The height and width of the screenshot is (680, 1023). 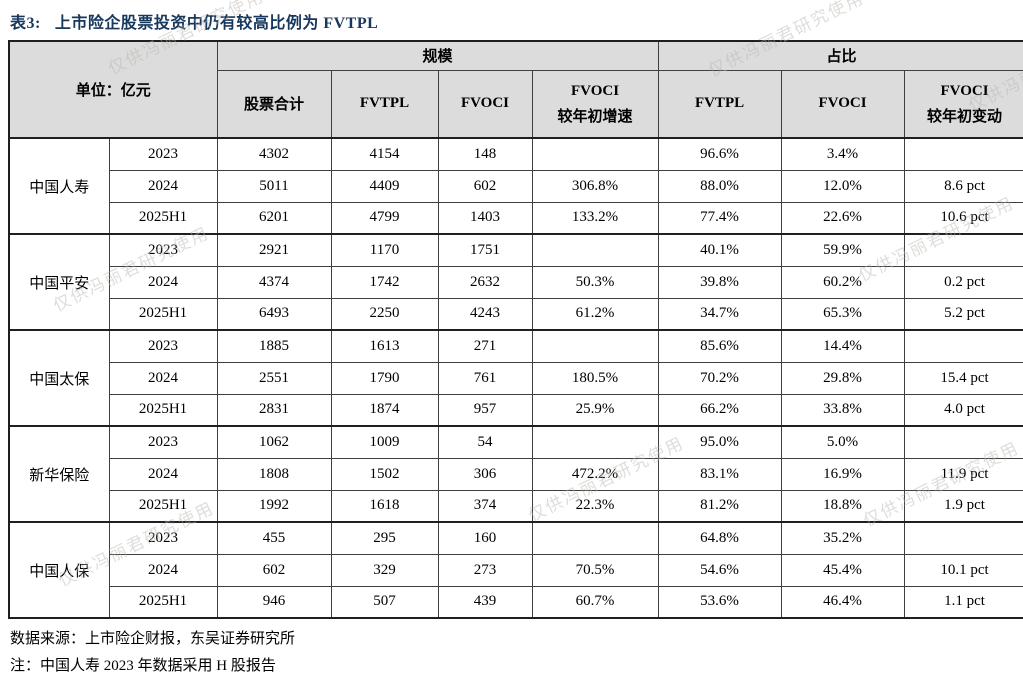 I want to click on value-cell: 1613, so click(x=384, y=346).